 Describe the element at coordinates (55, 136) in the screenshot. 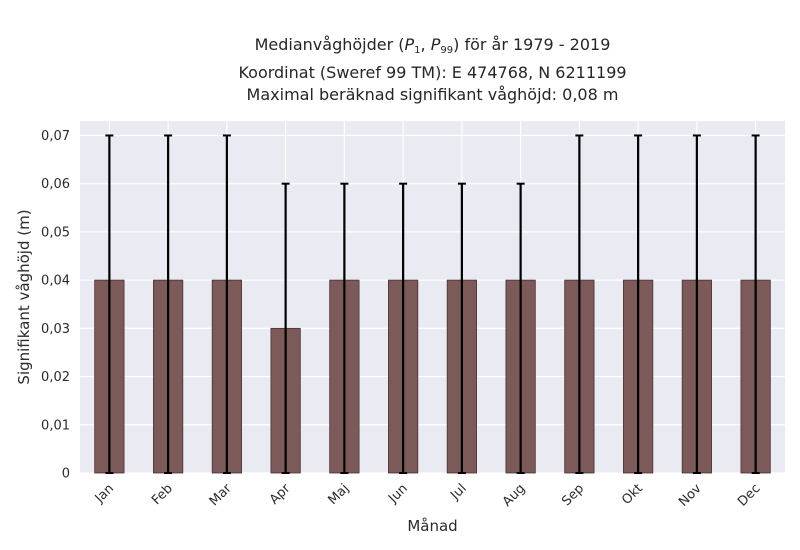

I see `y-tick-label: 0,07` at that location.